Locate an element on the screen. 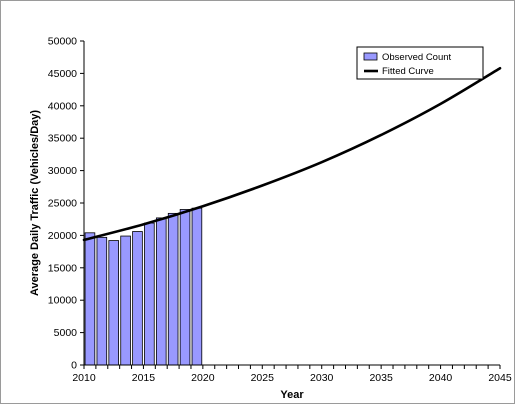  legend-label-observed: Observed Count is located at coordinates (417, 57).